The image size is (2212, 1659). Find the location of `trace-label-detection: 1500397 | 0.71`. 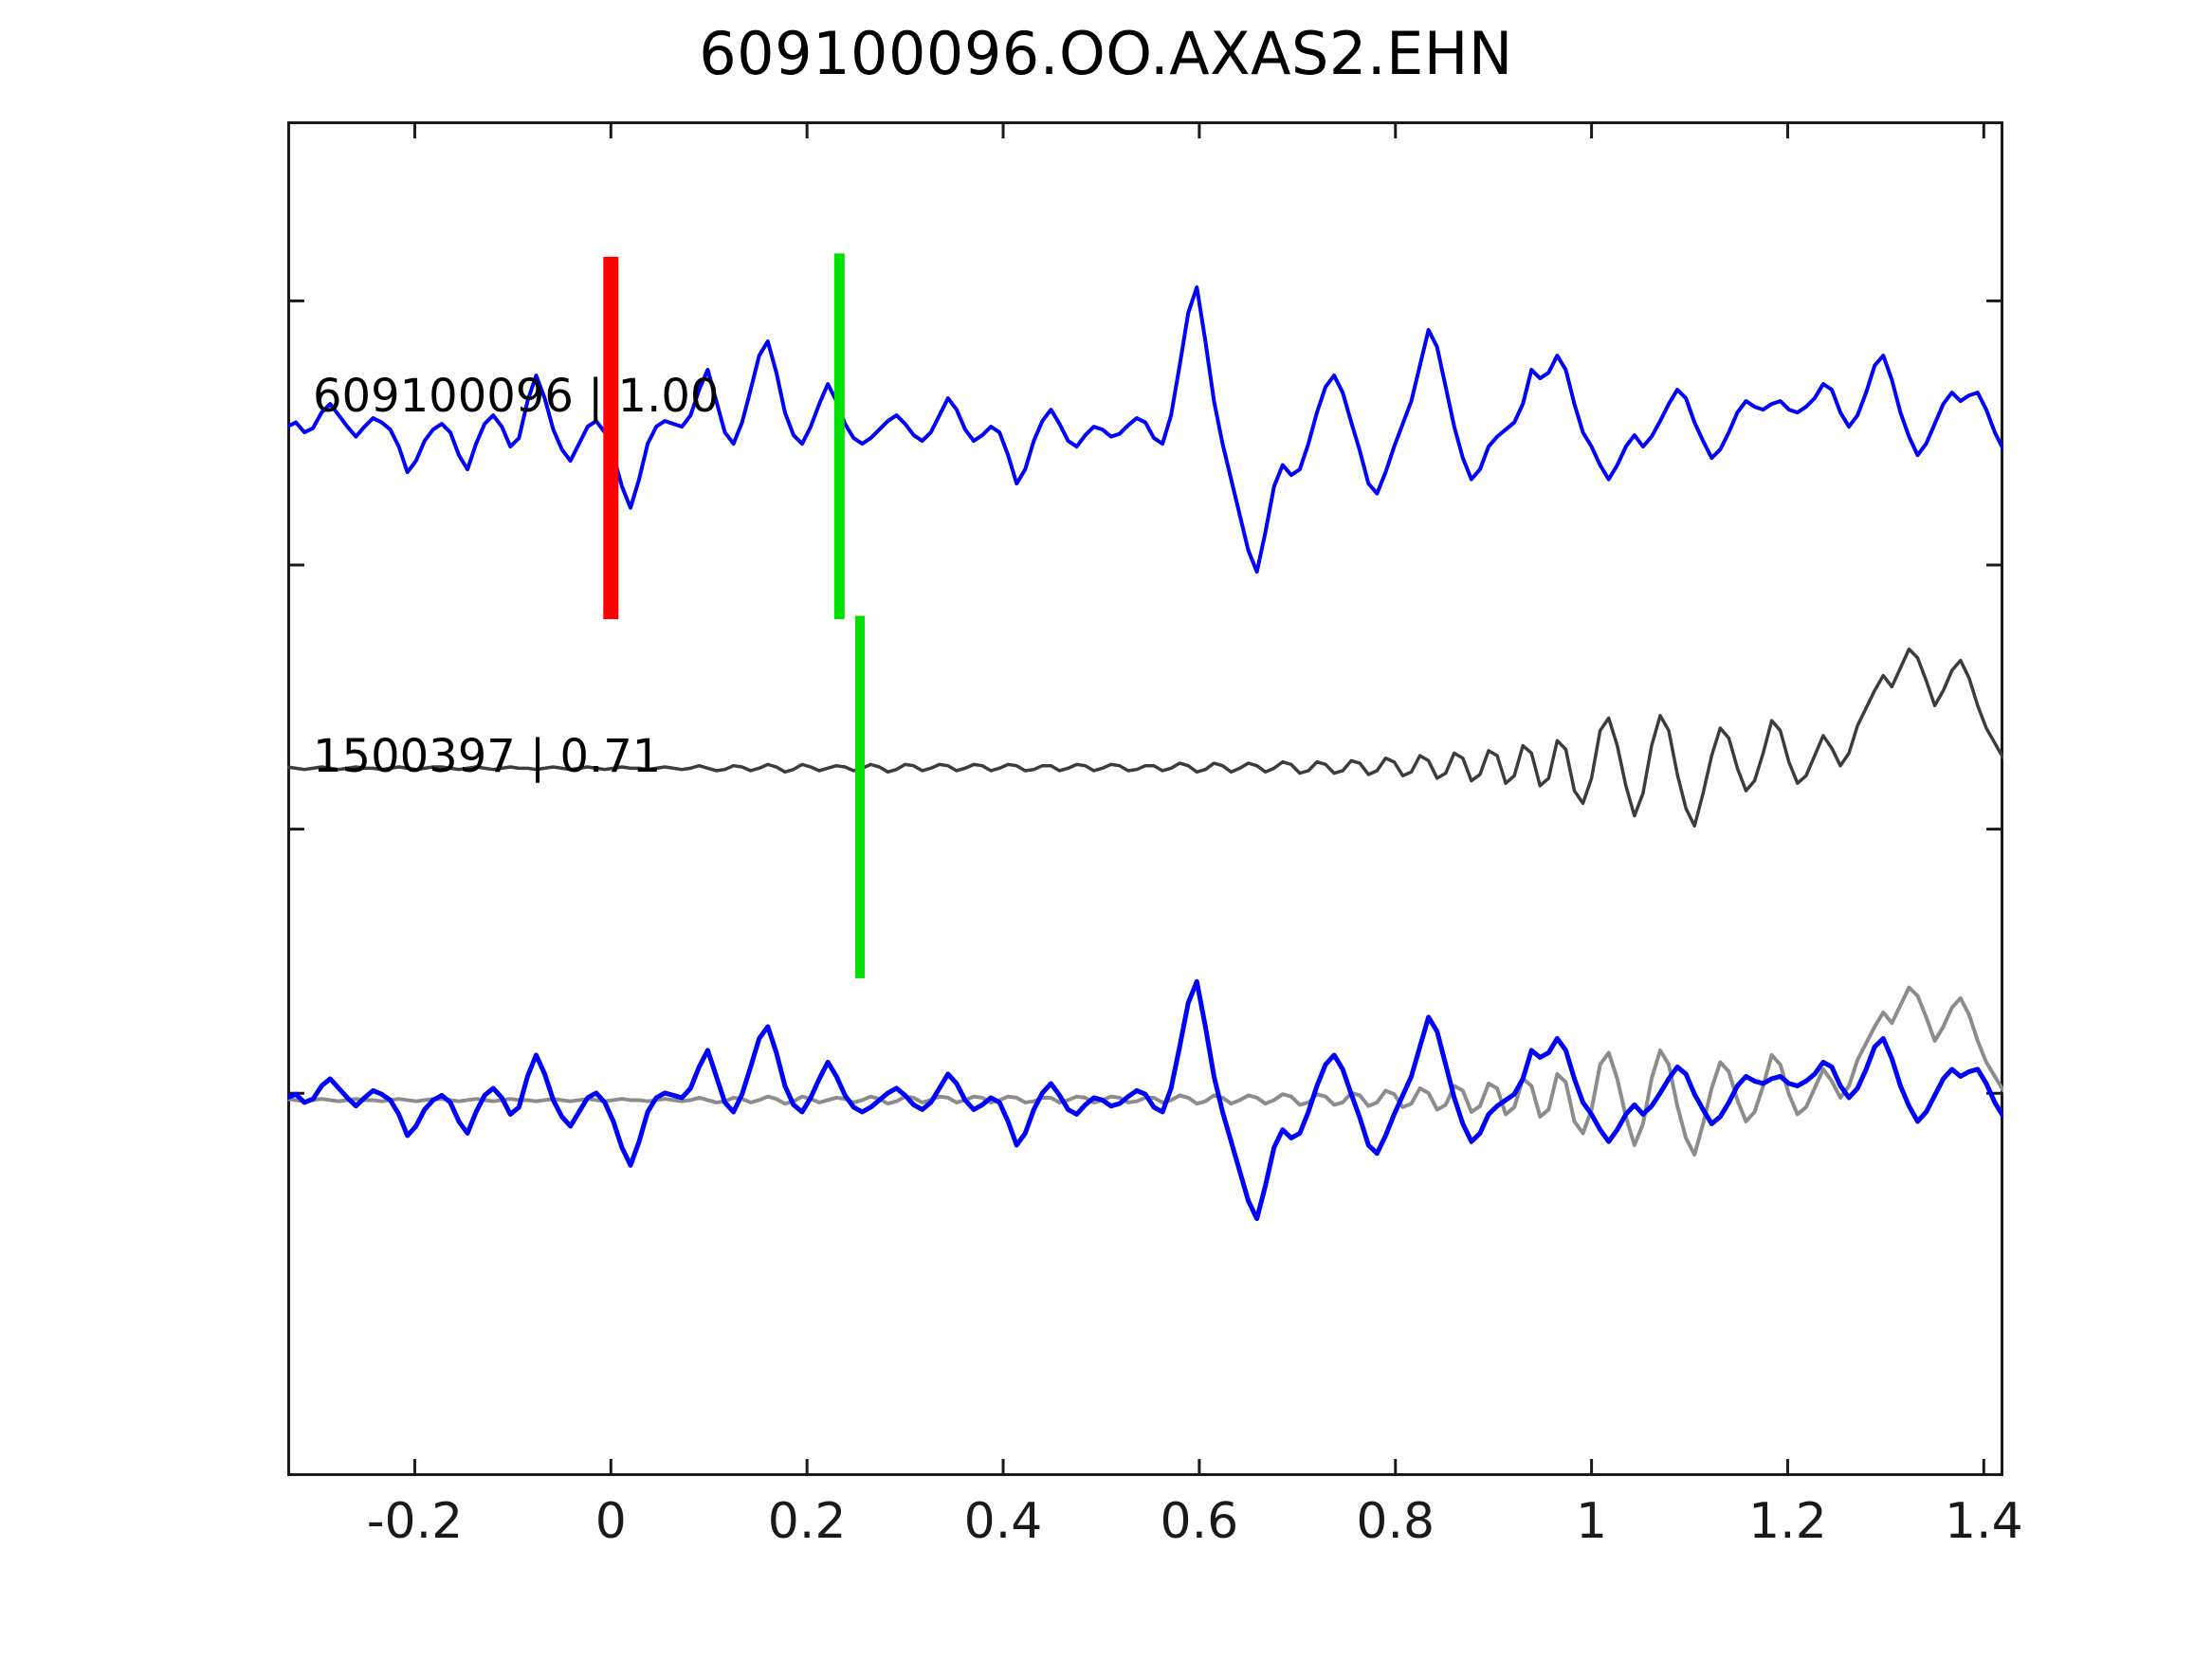

trace-label-detection: 1500397 | 0.71 is located at coordinates (488, 756).